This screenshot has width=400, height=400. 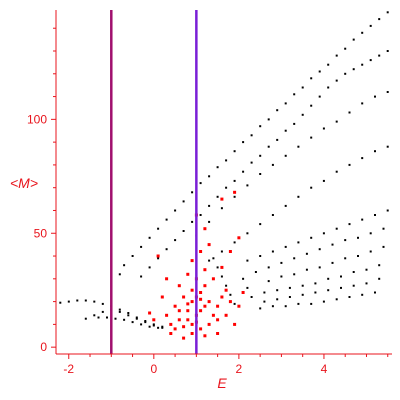 What do you see at coordinates (222, 383) in the screenshot?
I see `x-axis-label: E` at bounding box center [222, 383].